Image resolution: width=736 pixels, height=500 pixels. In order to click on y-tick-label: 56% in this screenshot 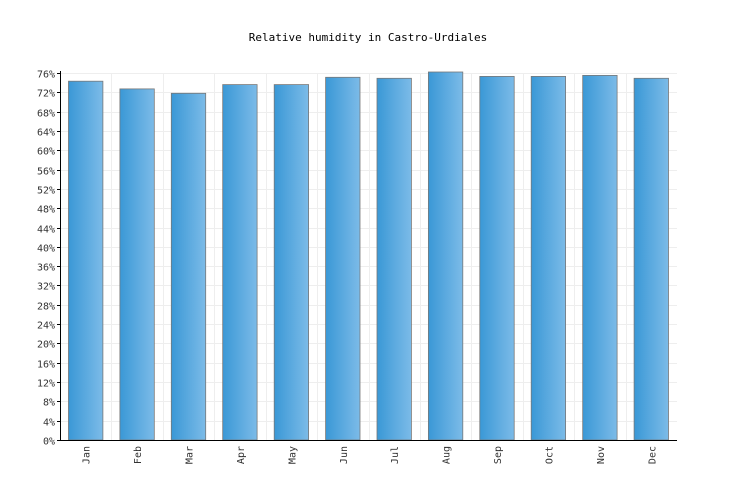, I will do `click(46, 172)`.